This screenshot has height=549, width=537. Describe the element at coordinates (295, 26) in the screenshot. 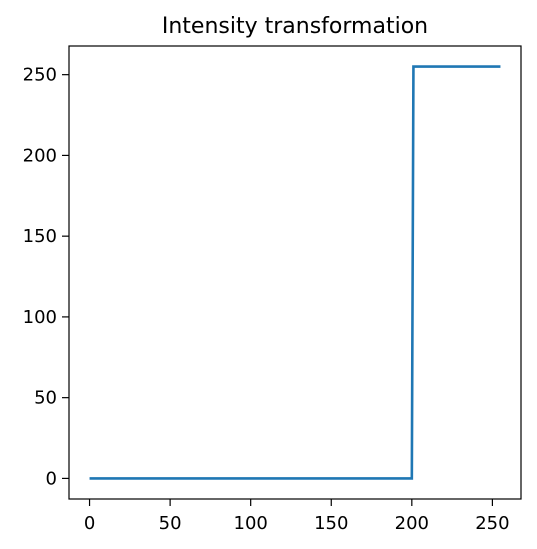

I see `chart-title: Intensity transformation` at that location.